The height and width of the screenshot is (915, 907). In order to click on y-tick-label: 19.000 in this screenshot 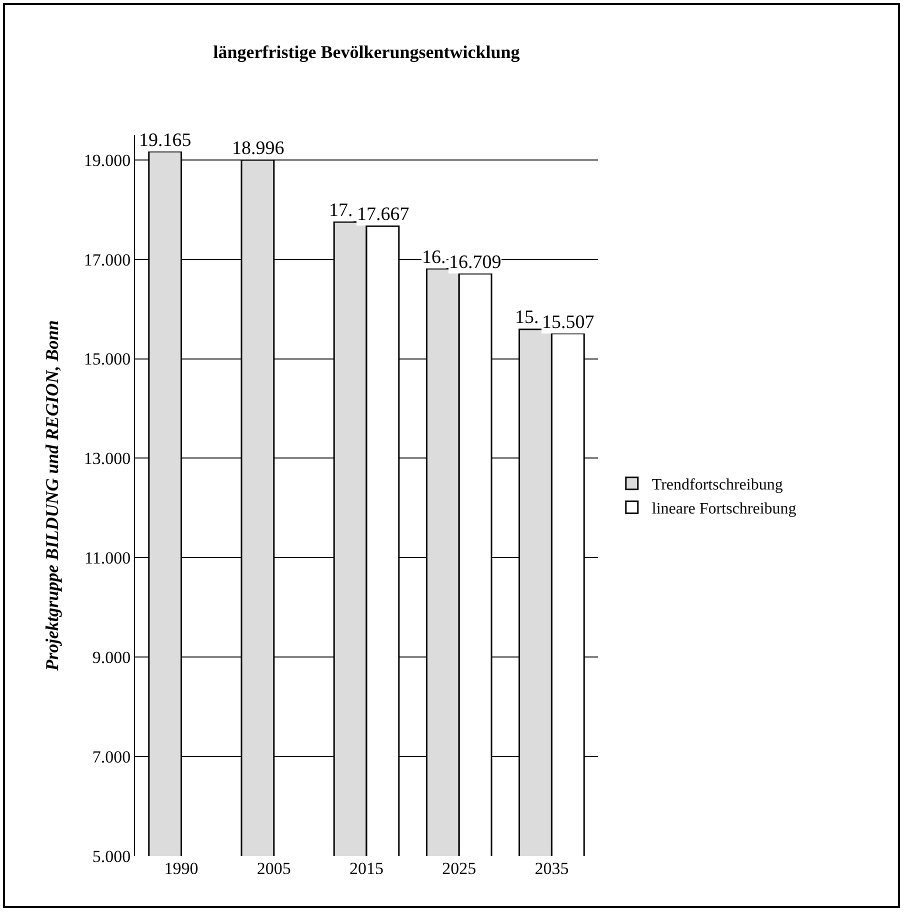, I will do `click(107, 160)`.